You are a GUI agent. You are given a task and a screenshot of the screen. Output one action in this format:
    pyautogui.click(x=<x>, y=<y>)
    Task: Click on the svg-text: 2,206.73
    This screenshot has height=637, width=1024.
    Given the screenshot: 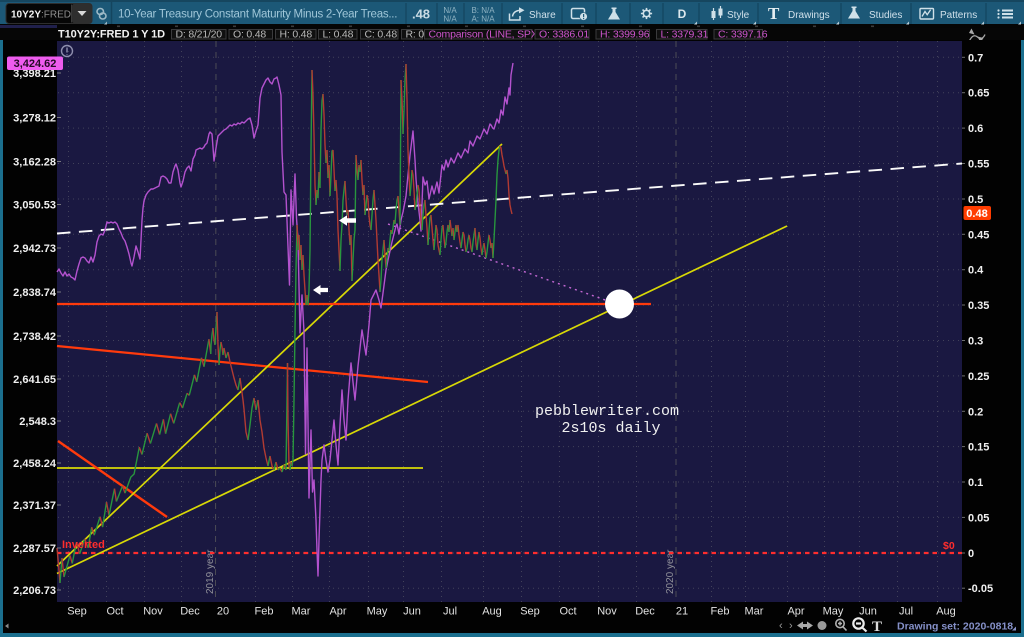 What is the action you would take?
    pyautogui.click(x=34, y=591)
    